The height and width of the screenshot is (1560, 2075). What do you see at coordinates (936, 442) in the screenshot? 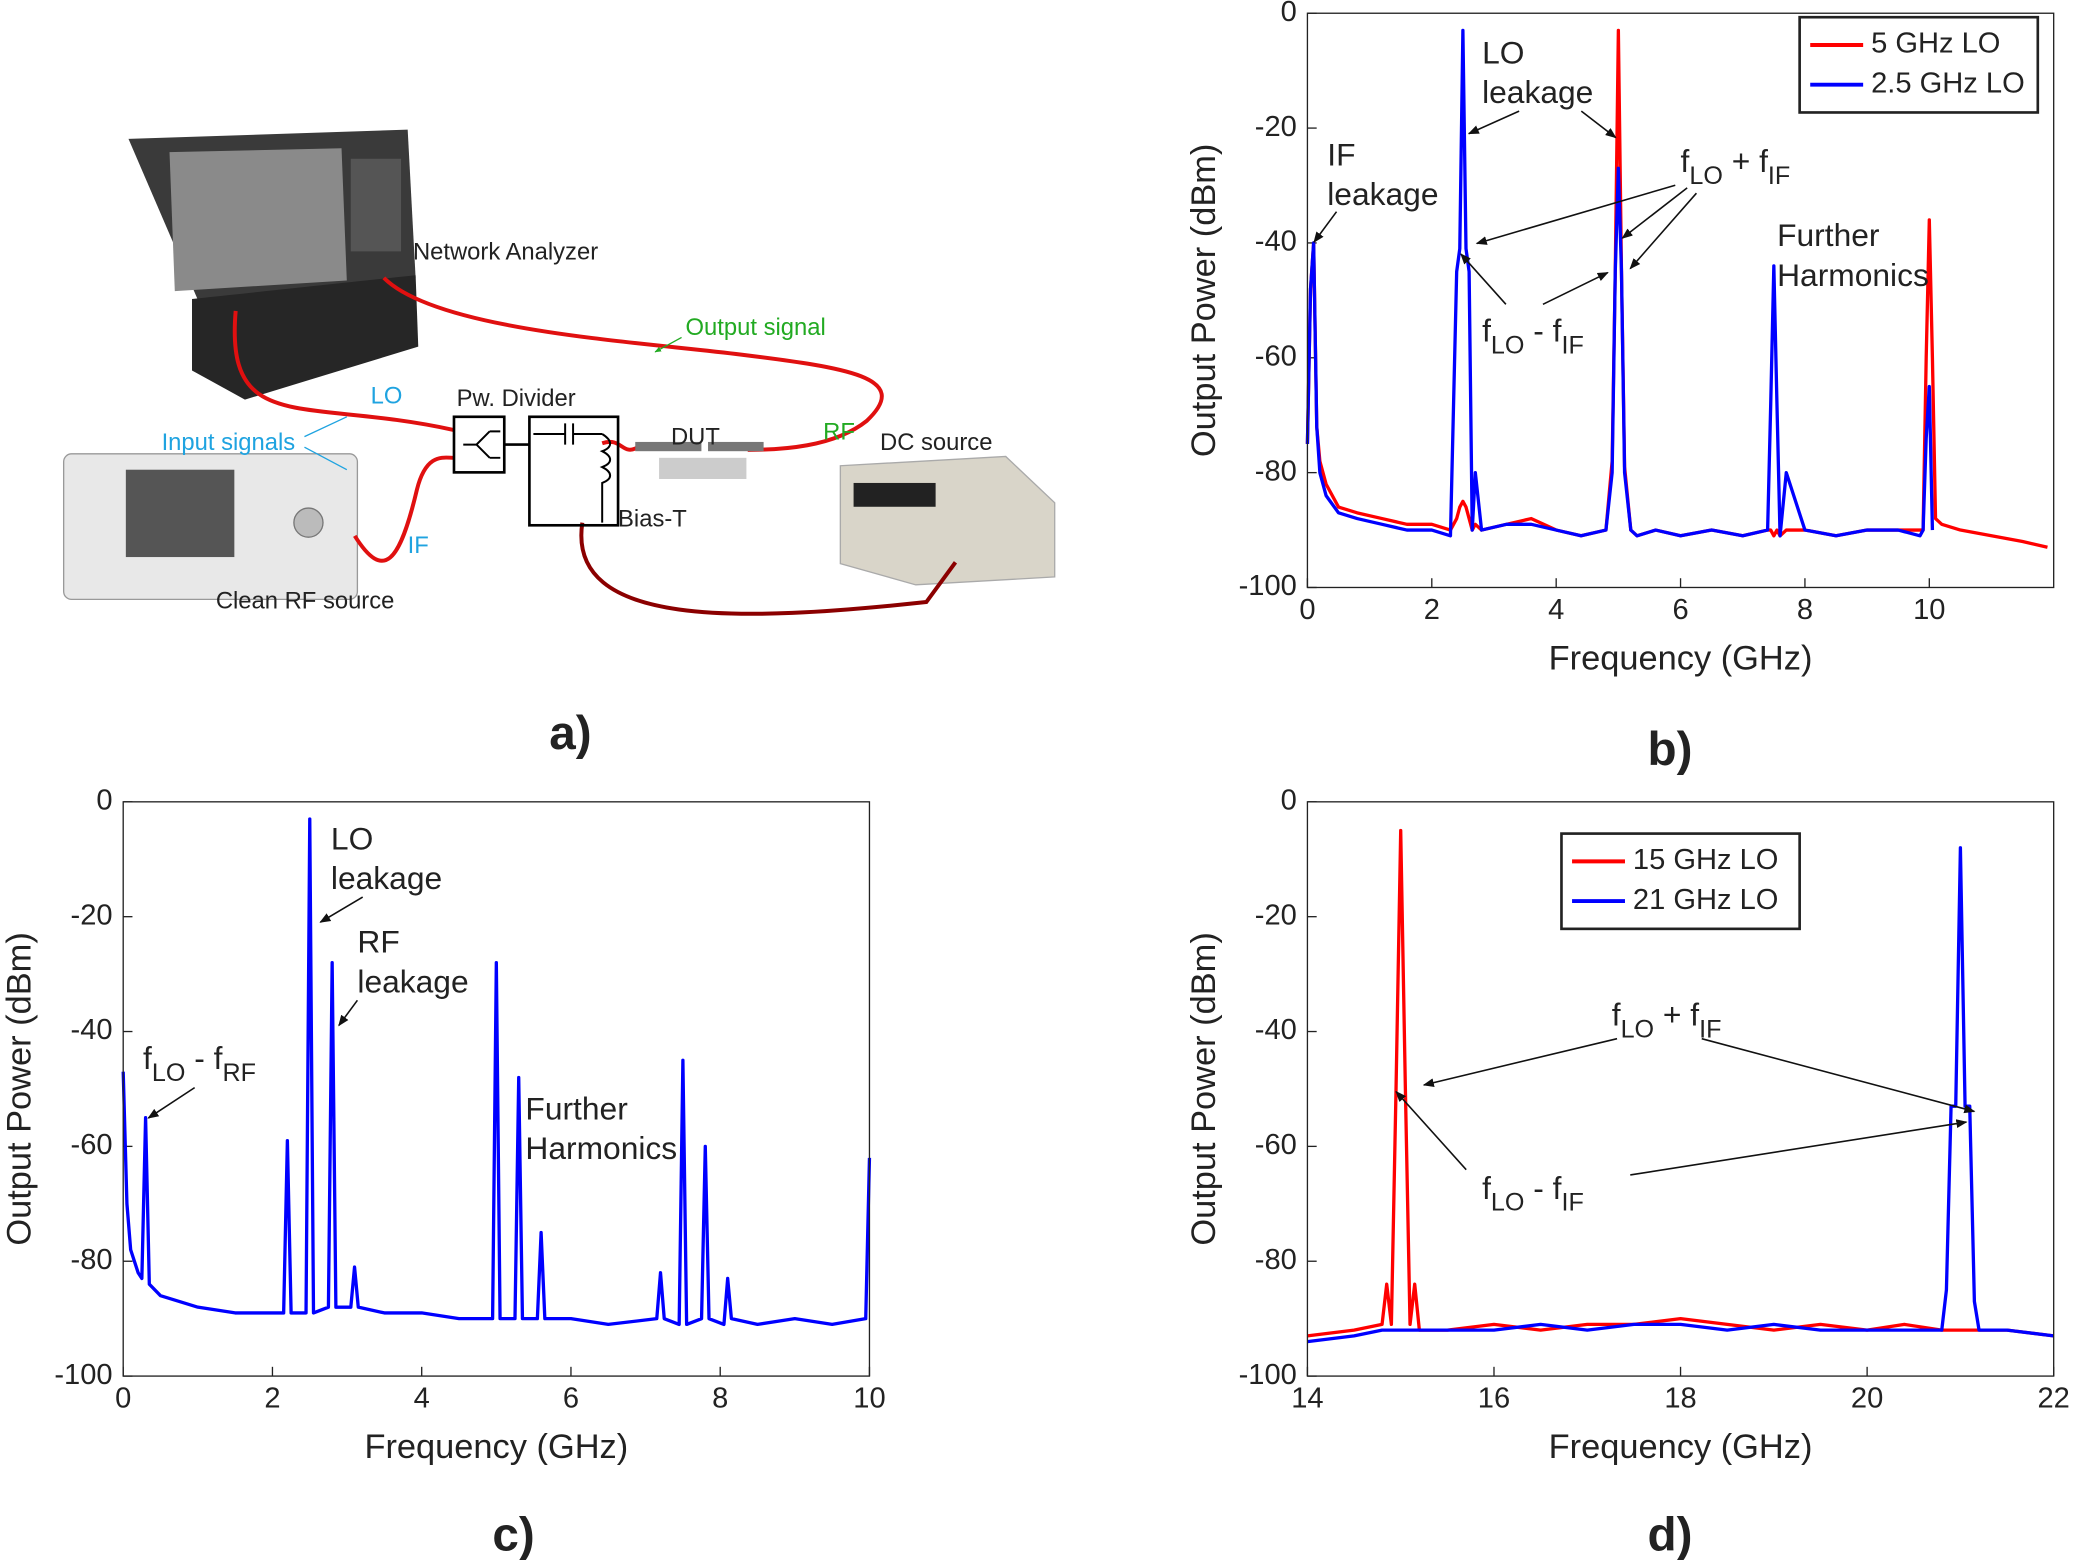
I see `diagram-label: DC source` at bounding box center [936, 442].